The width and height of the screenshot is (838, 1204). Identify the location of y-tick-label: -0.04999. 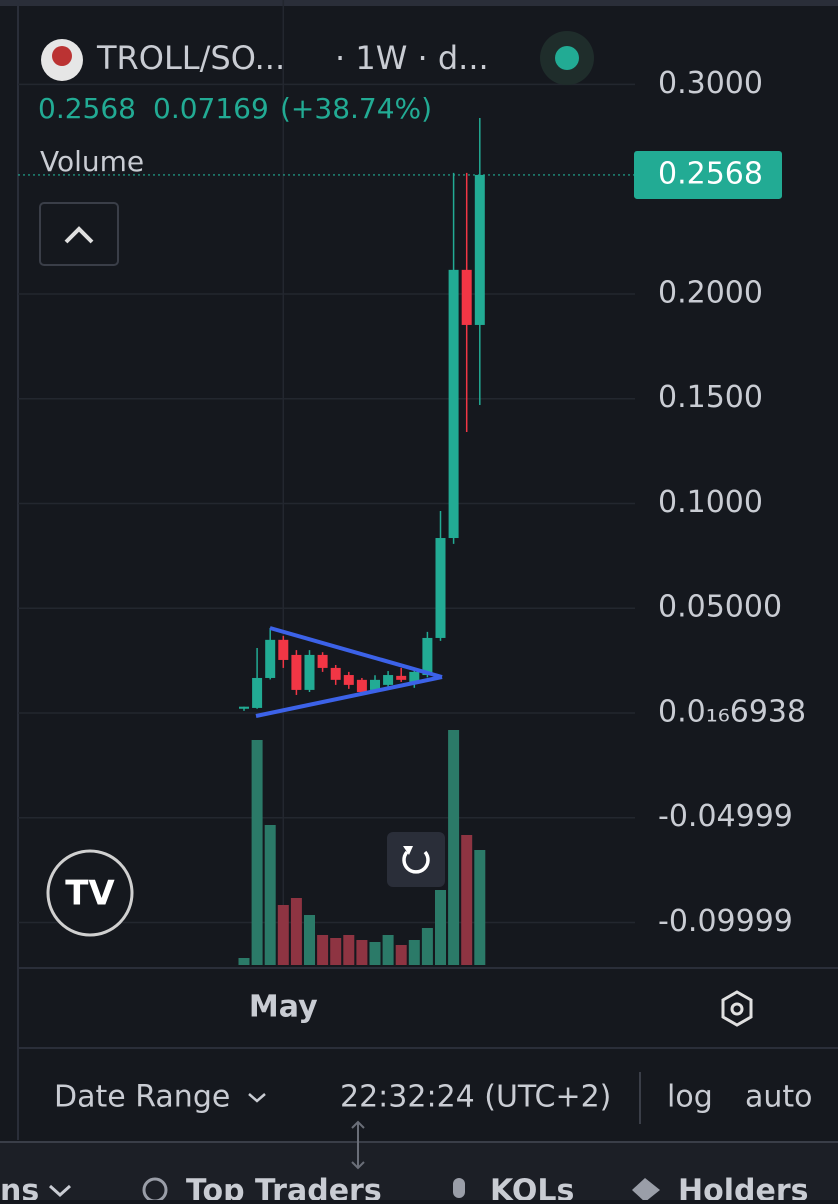
(725, 816).